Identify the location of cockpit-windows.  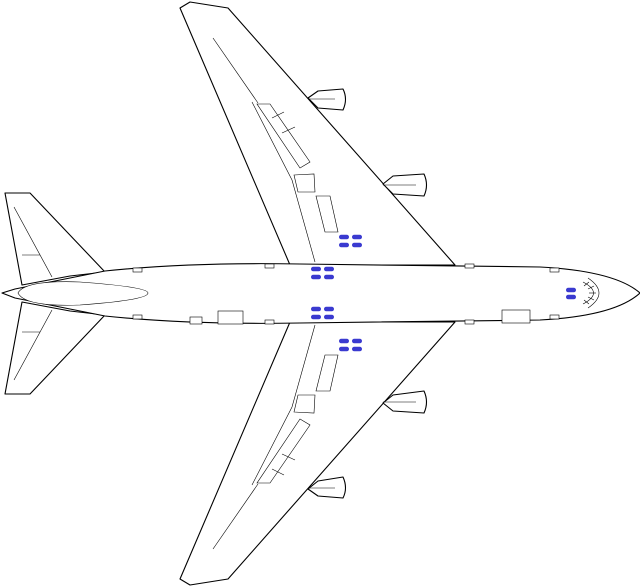
(591, 293).